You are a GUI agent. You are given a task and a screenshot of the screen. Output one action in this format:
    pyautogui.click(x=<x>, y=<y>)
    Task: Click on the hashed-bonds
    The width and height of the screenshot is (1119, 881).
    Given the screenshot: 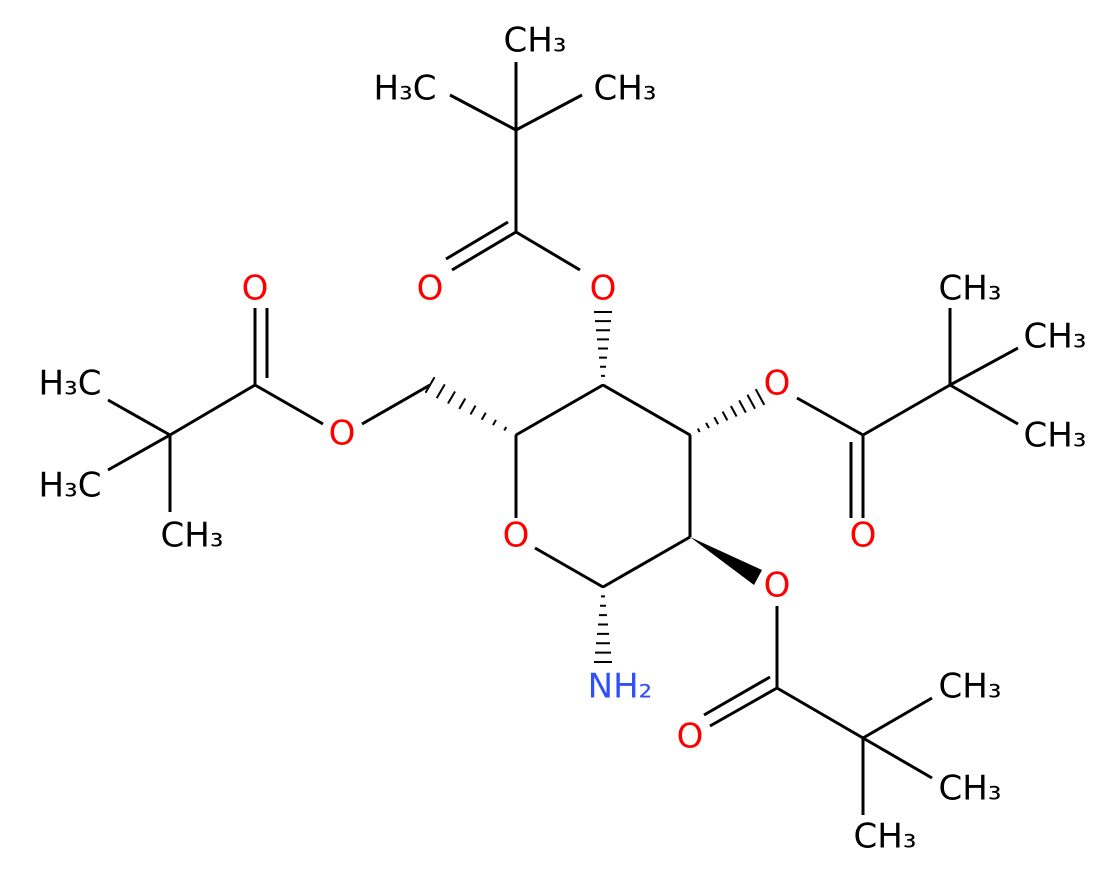 What is the action you would take?
    pyautogui.click(x=595, y=487)
    